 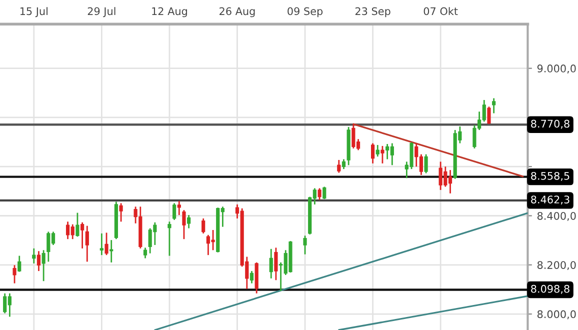 What do you see at coordinates (556, 315) in the screenshot?
I see `y-tick-label: 8.000,0` at bounding box center [556, 315].